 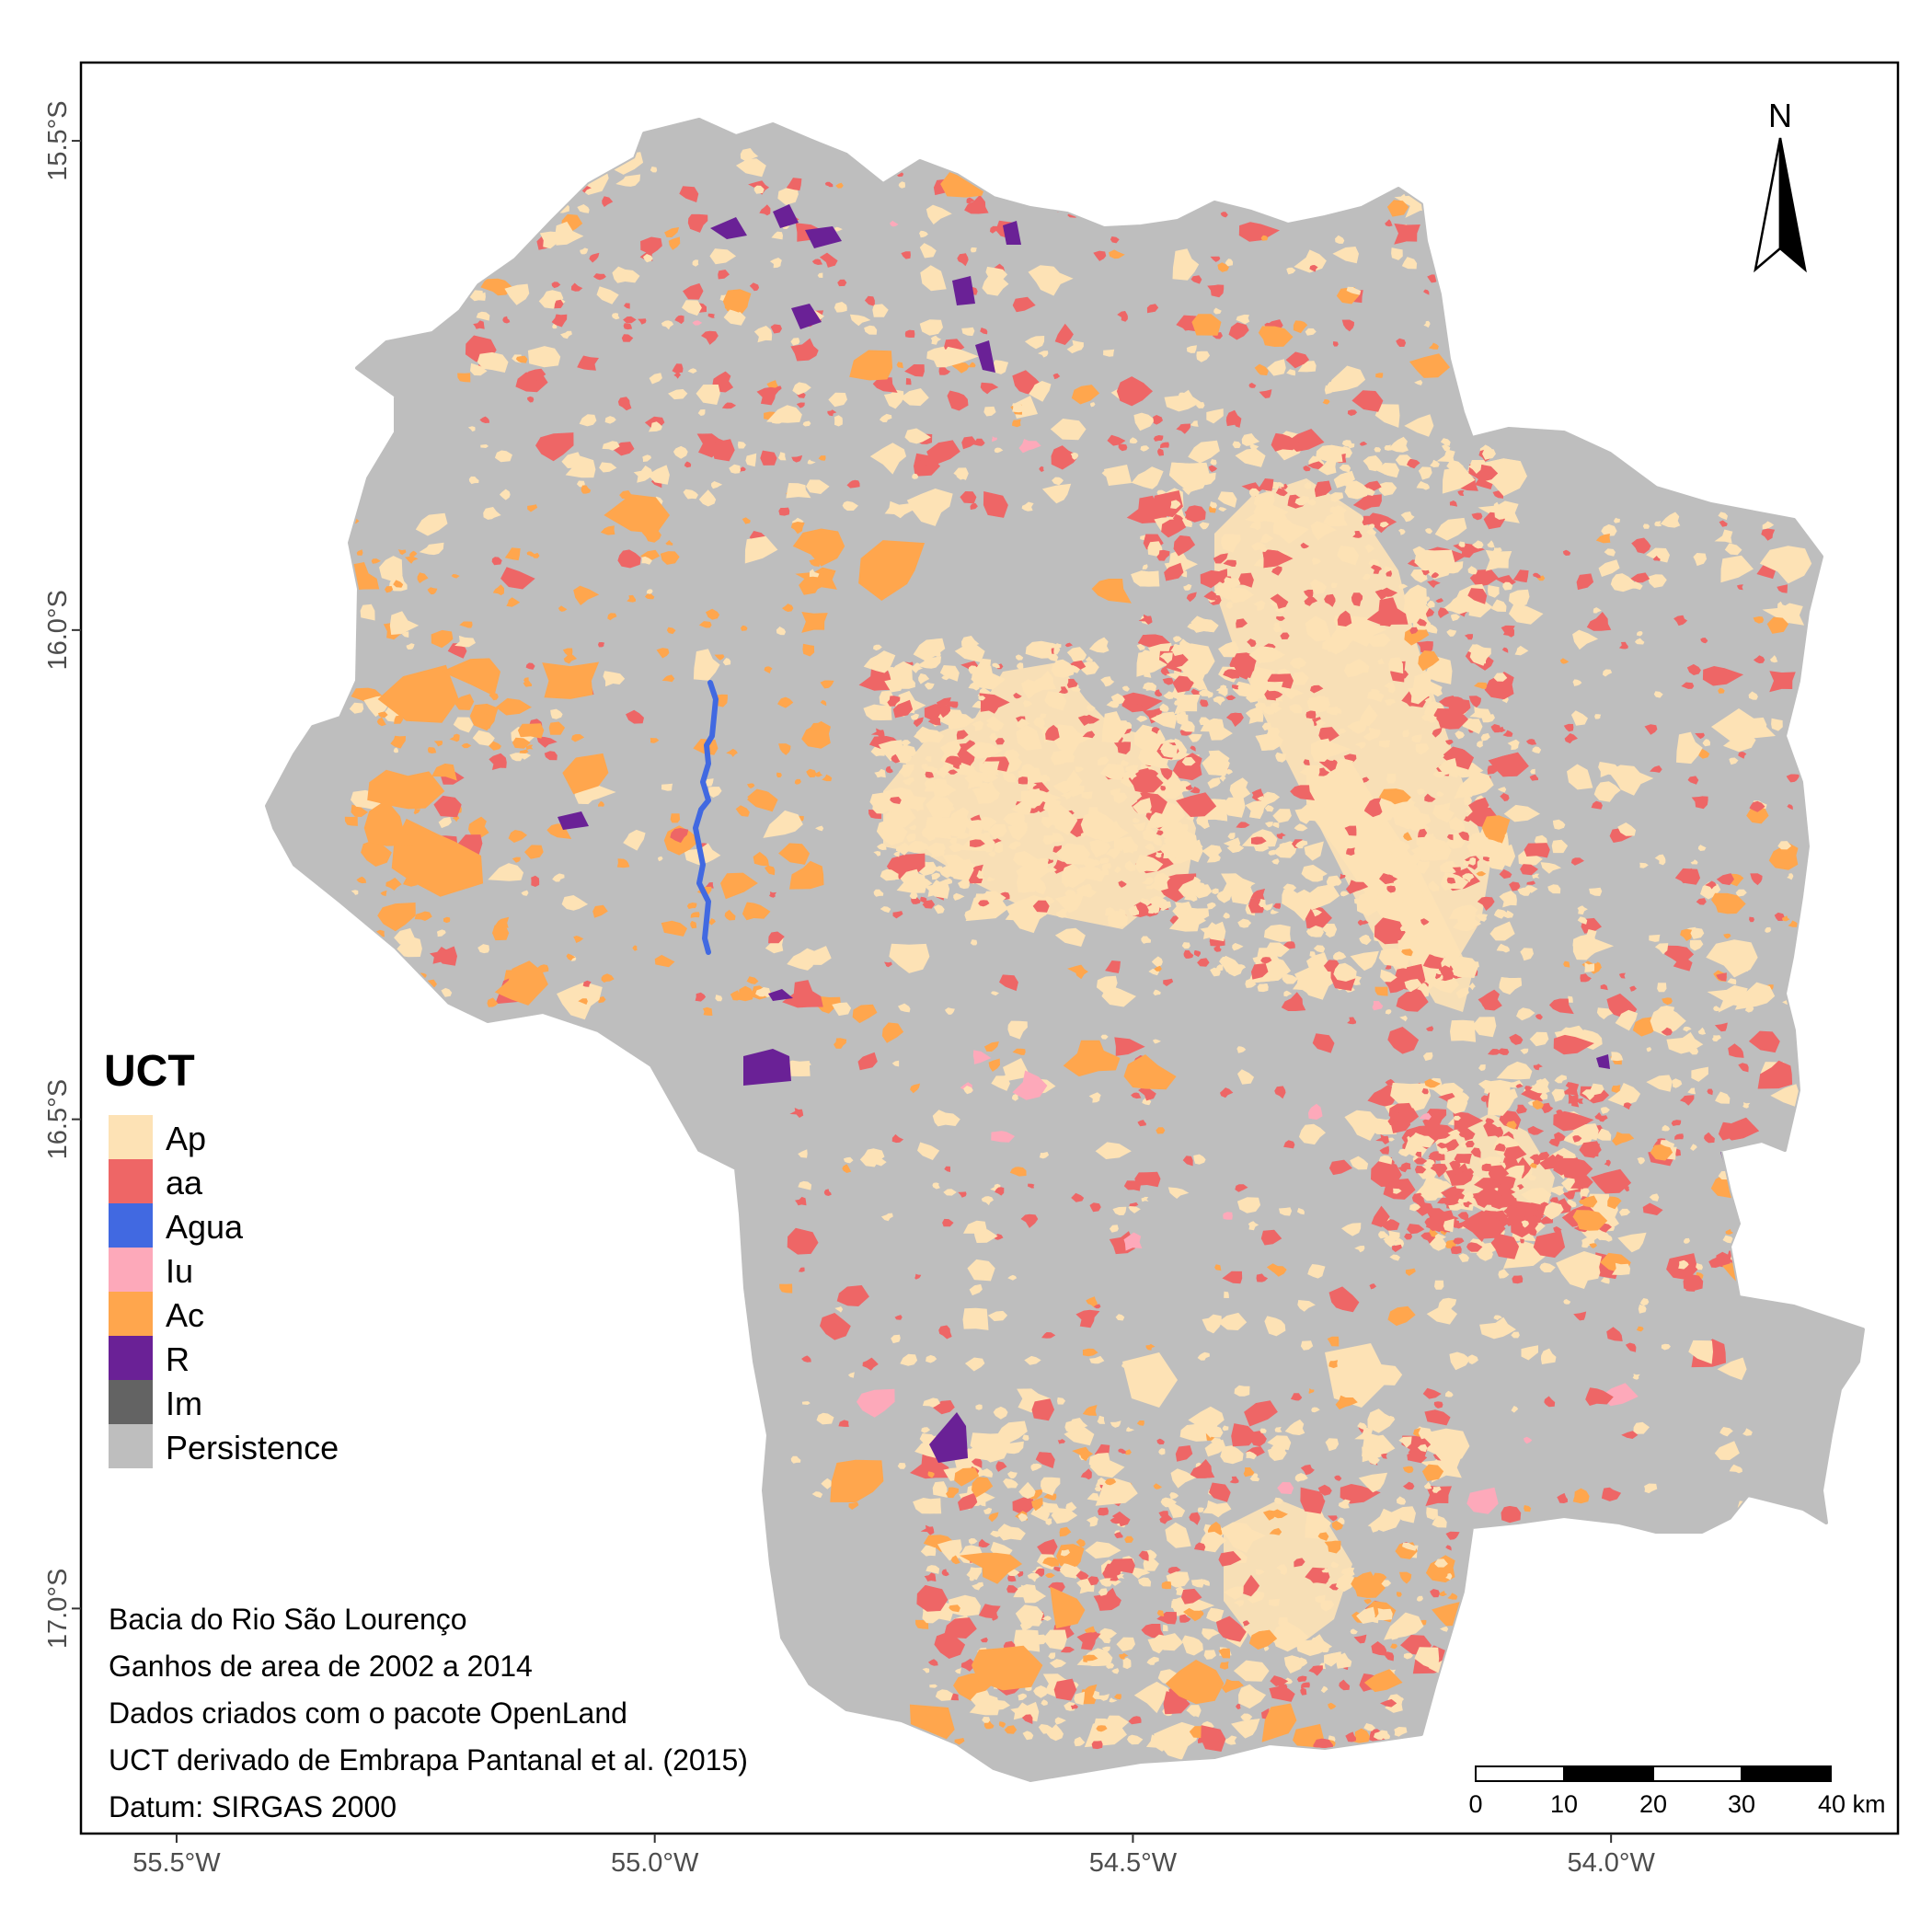 What do you see at coordinates (1653, 1804) in the screenshot?
I see `scale-label: 20` at bounding box center [1653, 1804].